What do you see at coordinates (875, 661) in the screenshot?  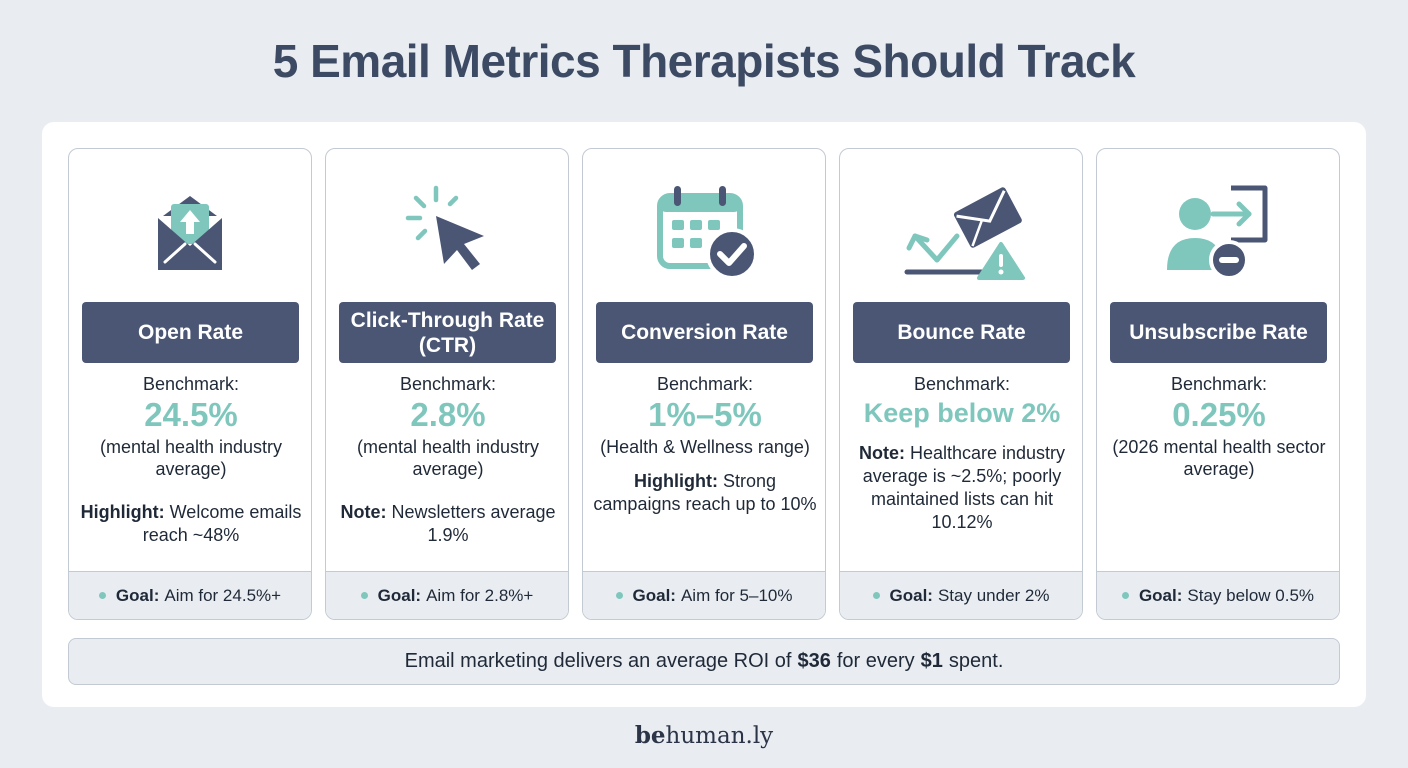 I see `roi-middle: for every` at bounding box center [875, 661].